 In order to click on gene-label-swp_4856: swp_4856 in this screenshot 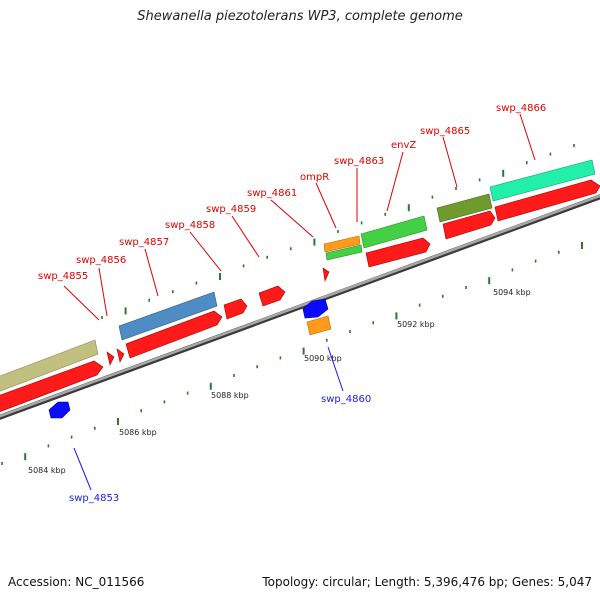, I will do `click(101, 260)`.